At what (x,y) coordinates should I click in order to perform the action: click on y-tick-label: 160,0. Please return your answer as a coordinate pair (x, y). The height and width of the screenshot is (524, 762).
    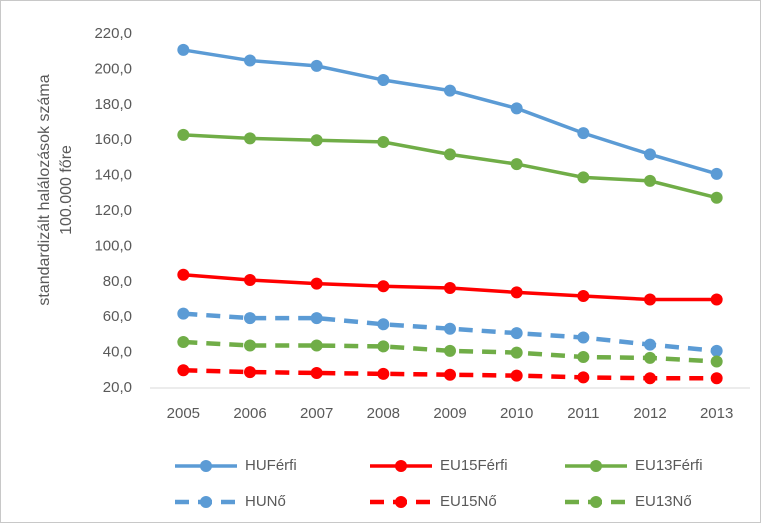
    Looking at the image, I should click on (113, 139).